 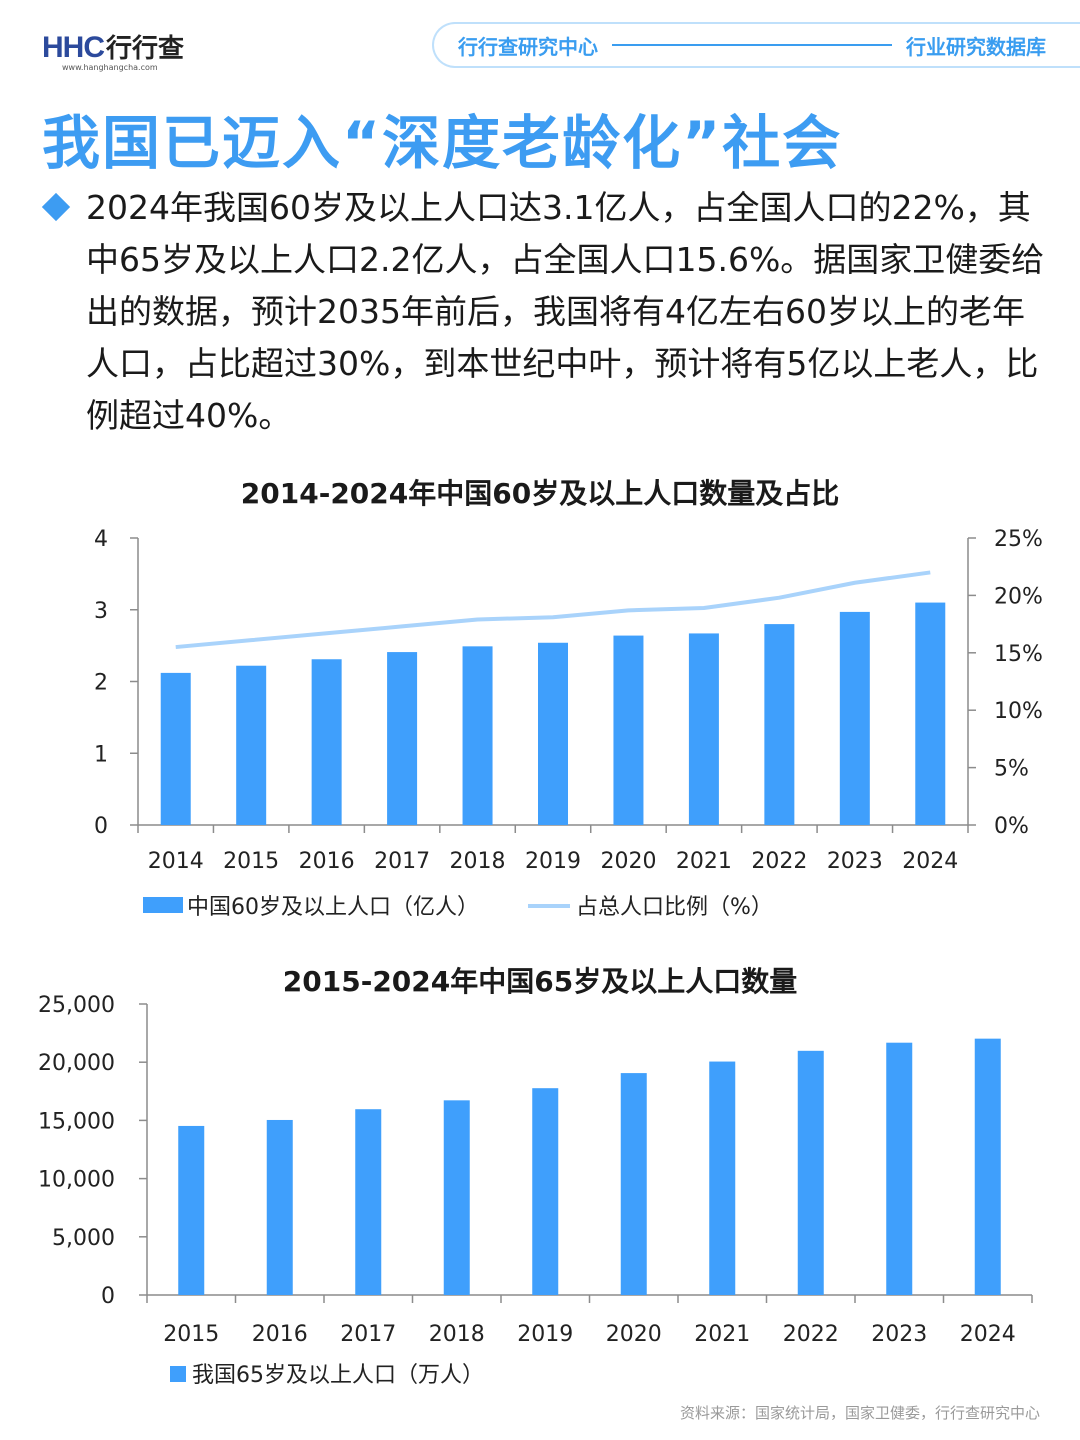 I want to click on ratio-series-line, so click(x=553, y=610).